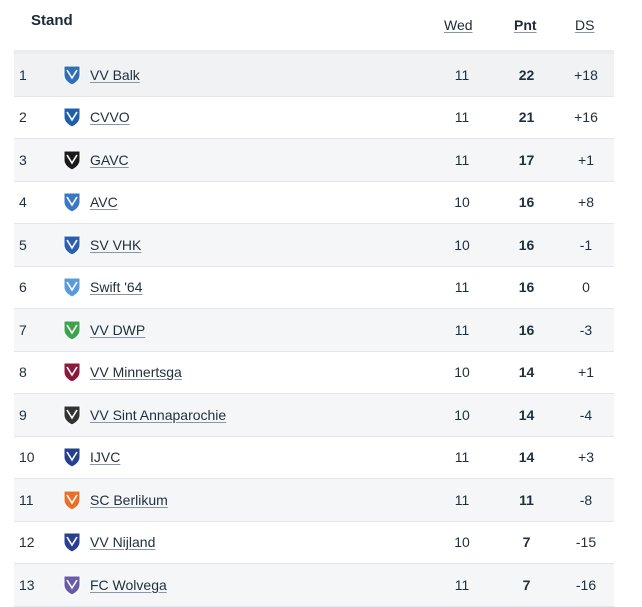 This screenshot has width=642, height=607. I want to click on team-name-link: SC Berlikum, so click(129, 499).